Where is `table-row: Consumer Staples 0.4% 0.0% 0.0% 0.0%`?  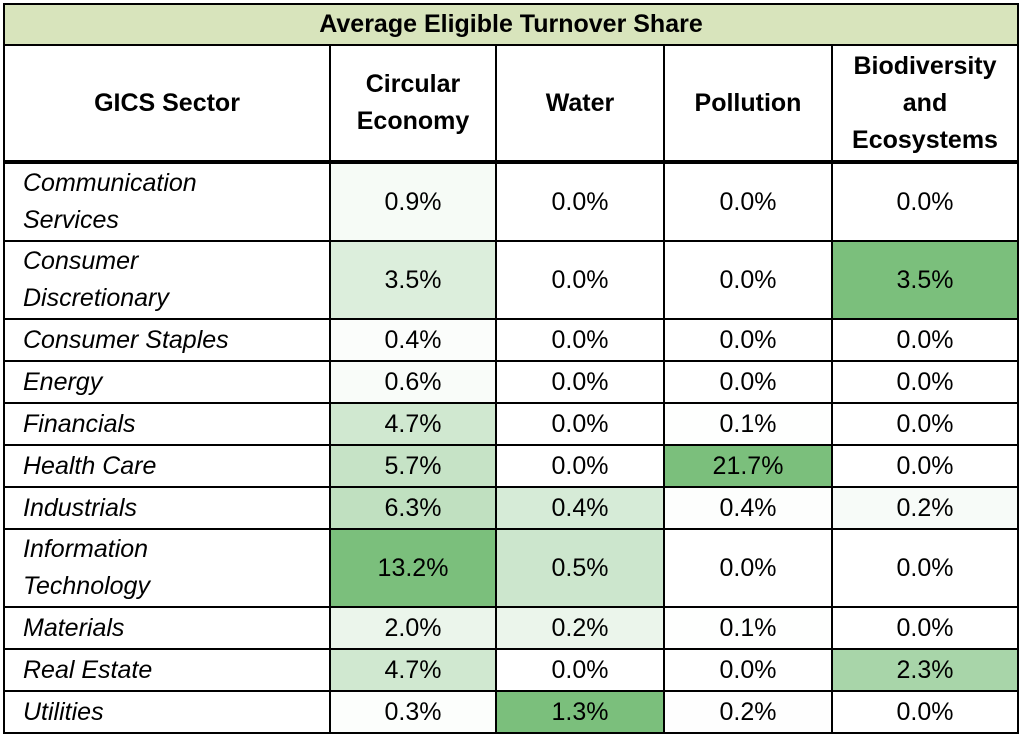
table-row: Consumer Staples 0.4% 0.0% 0.0% 0.0% is located at coordinates (511, 340).